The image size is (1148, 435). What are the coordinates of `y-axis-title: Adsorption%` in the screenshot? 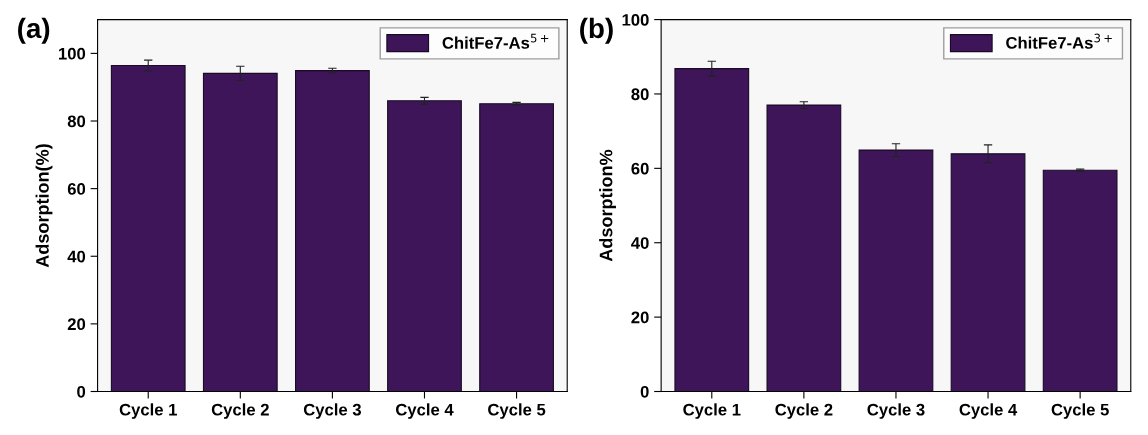 It's located at (607, 205).